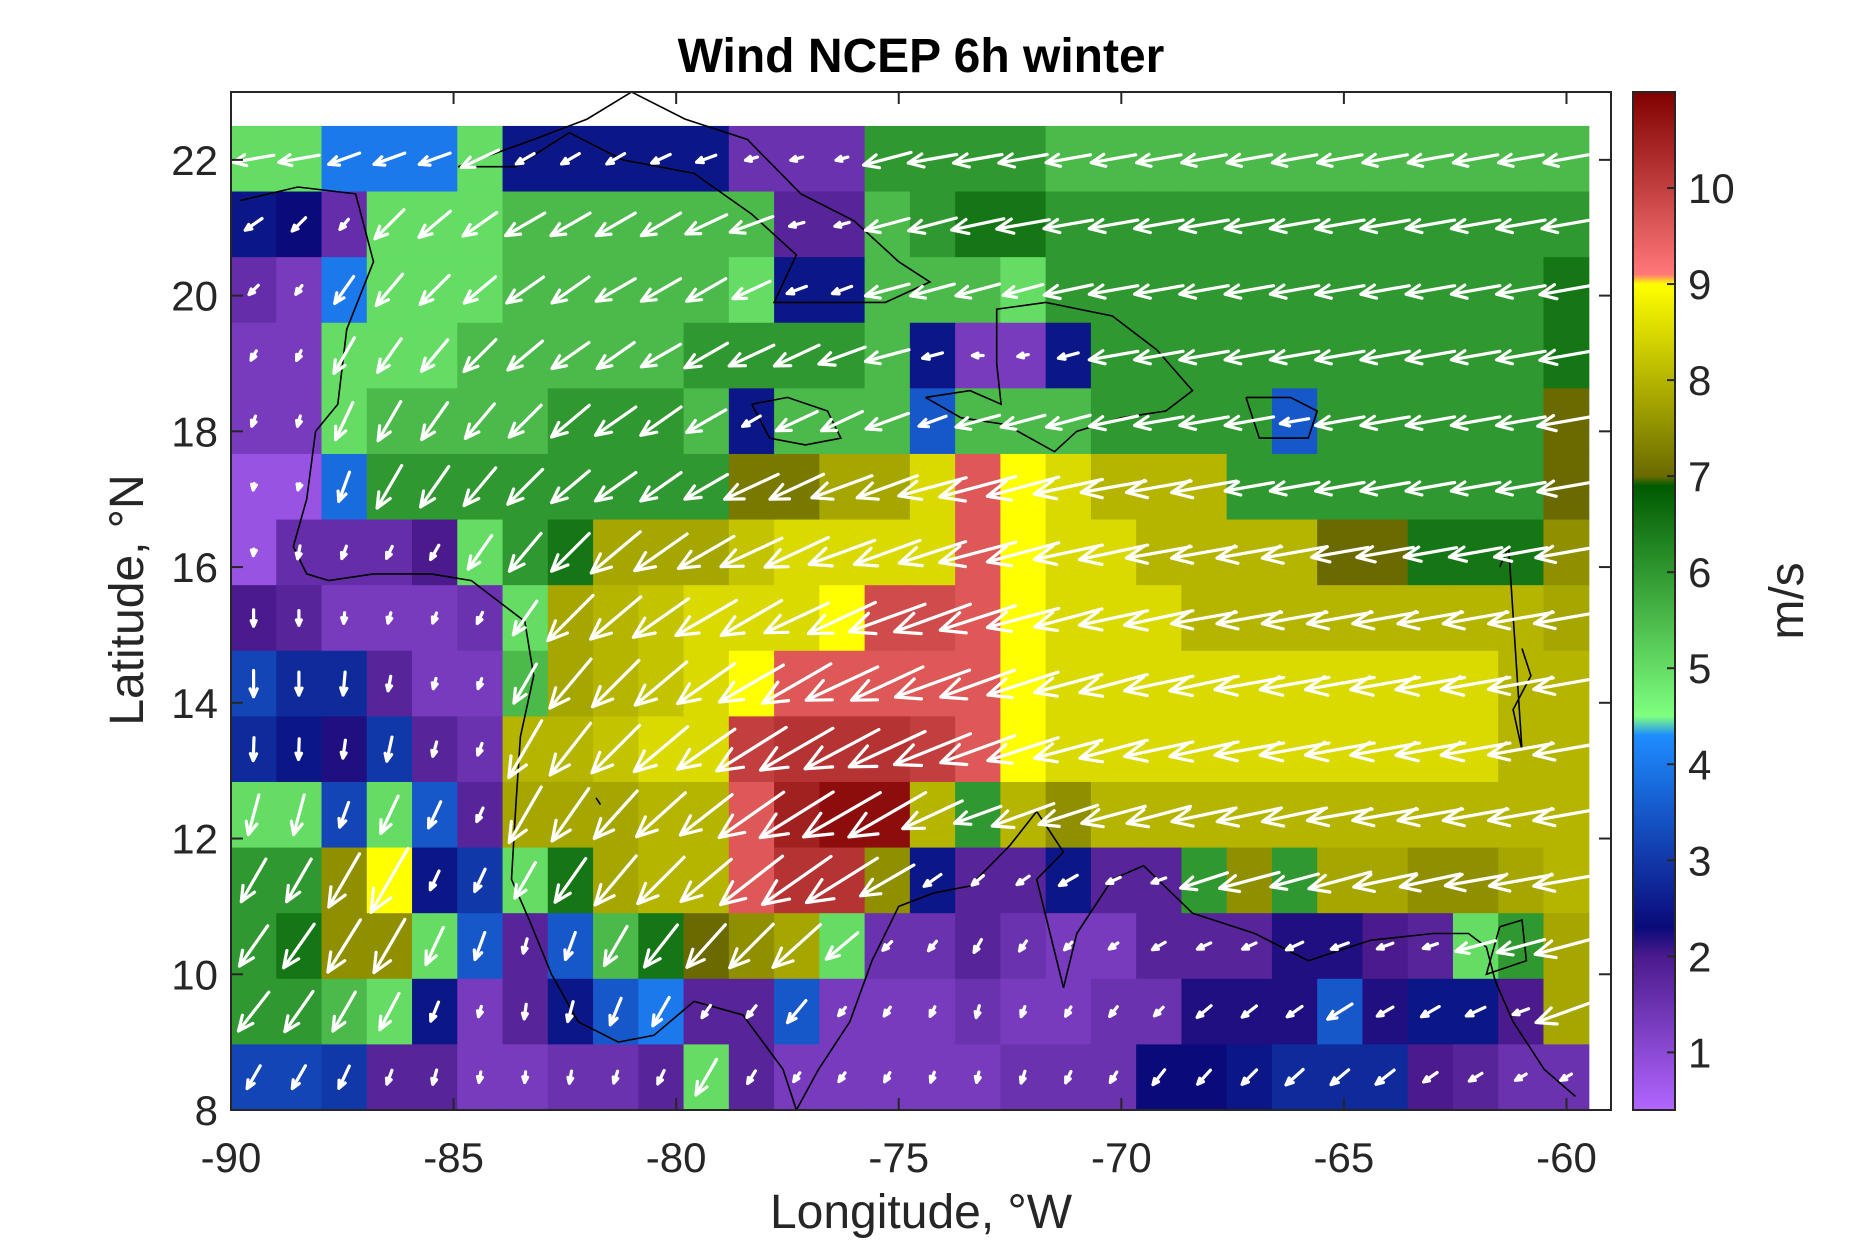  What do you see at coordinates (194, 160) in the screenshot?
I see `y-tick-label: 22` at bounding box center [194, 160].